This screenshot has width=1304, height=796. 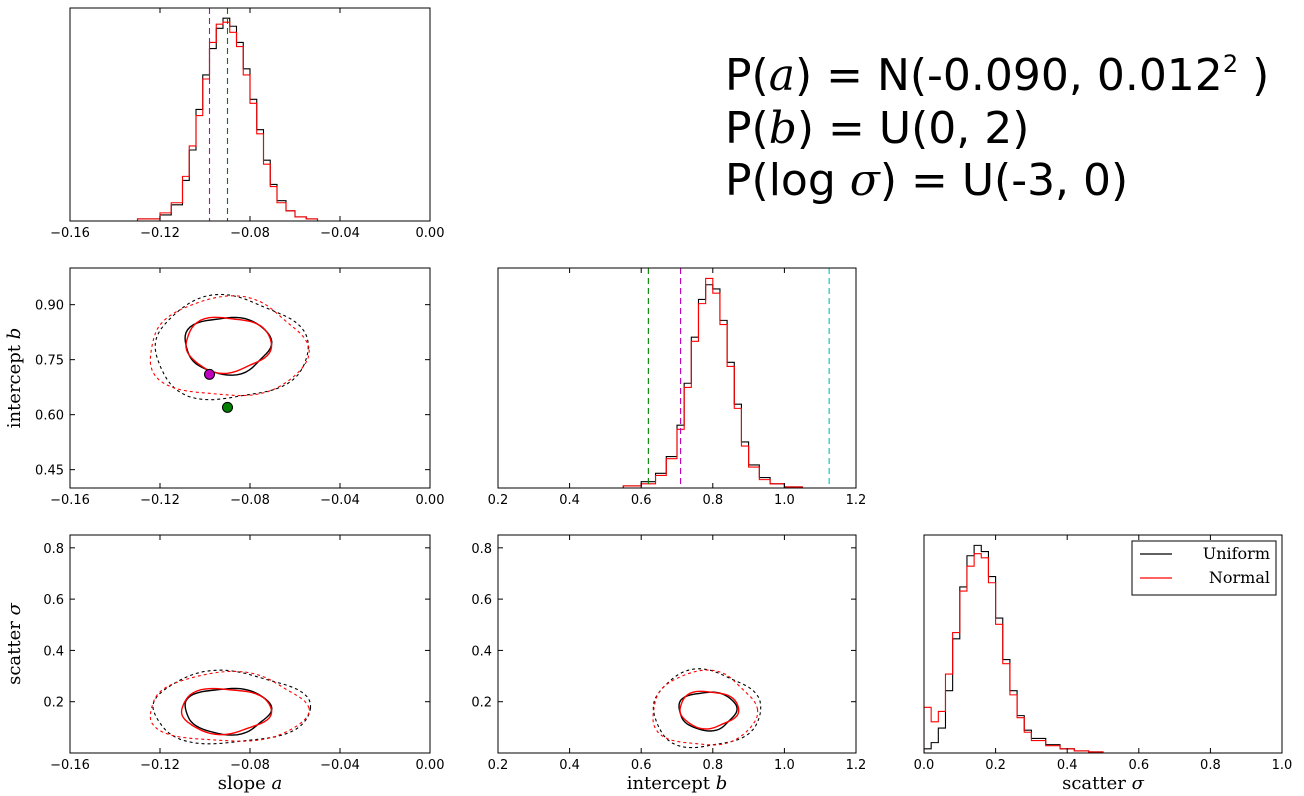 I want to click on prior-b-var: b, so click(x=782, y=128).